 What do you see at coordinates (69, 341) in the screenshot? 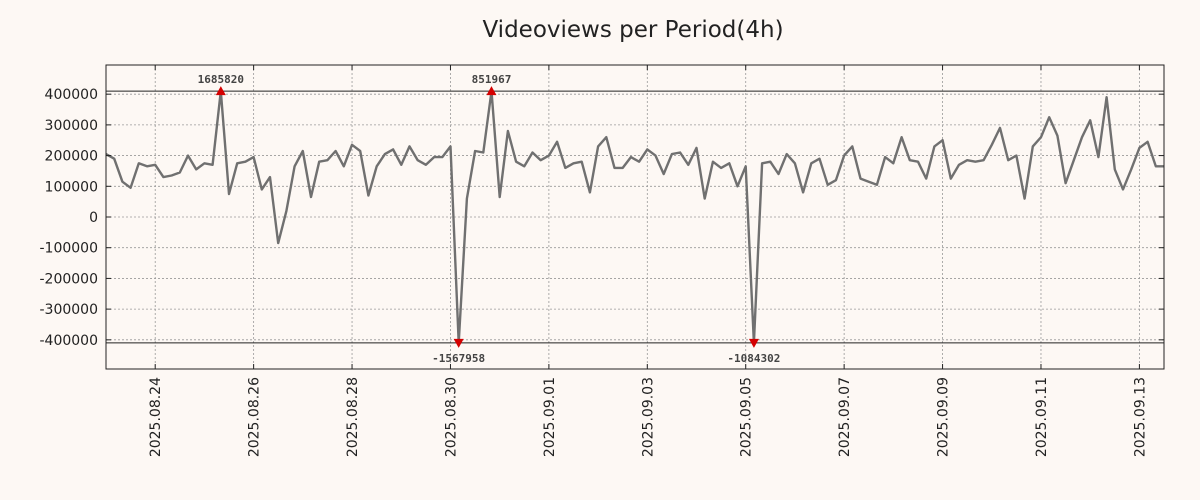
I see `y-tick-label: -400000` at bounding box center [69, 341].